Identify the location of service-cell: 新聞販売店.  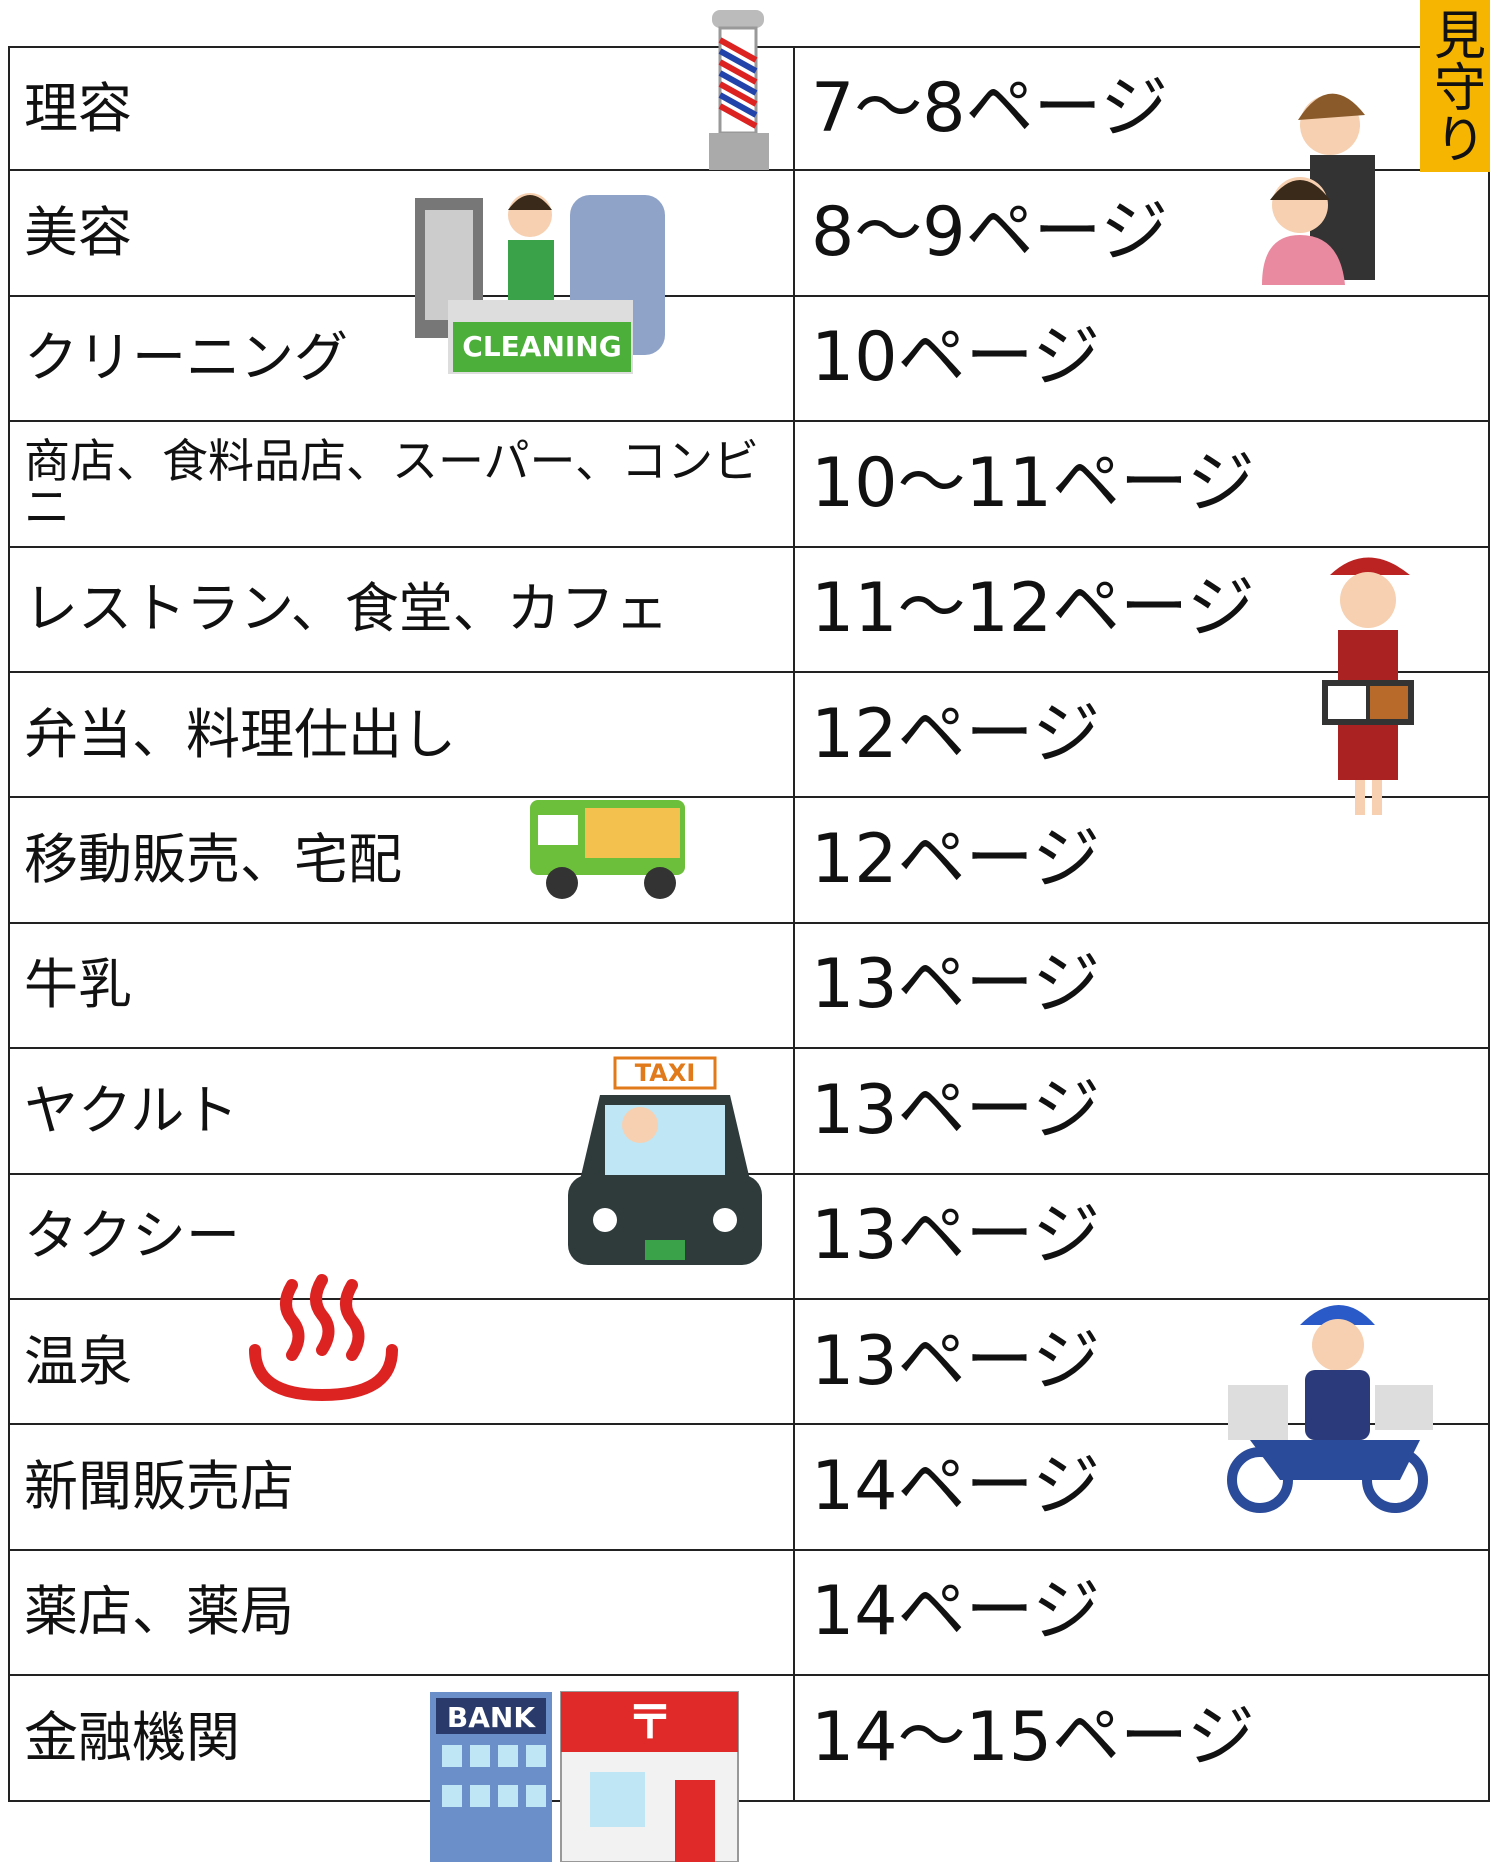
(401, 1487).